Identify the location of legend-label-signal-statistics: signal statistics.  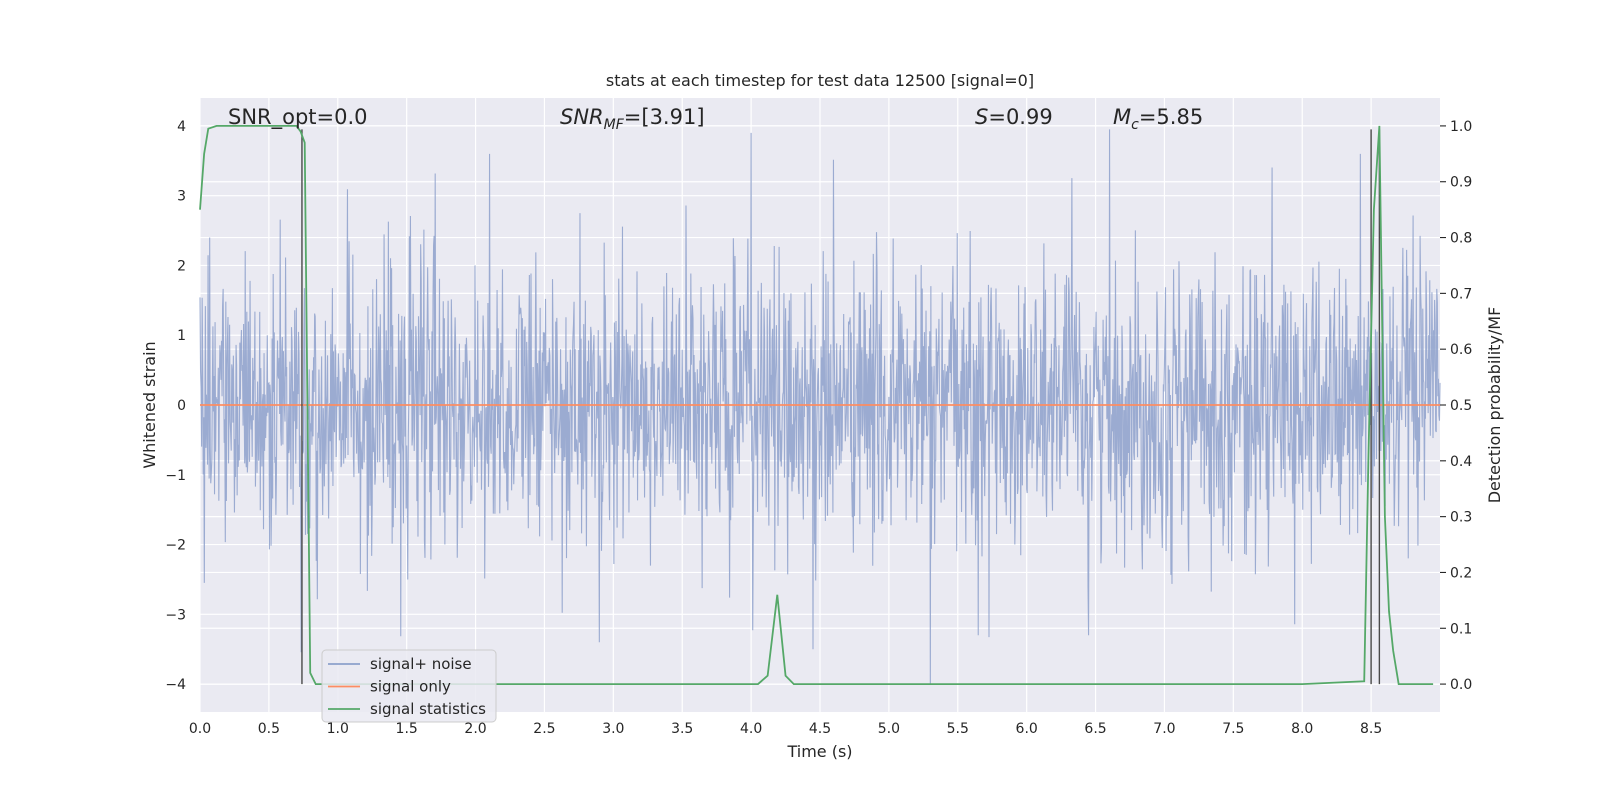
(428, 709).